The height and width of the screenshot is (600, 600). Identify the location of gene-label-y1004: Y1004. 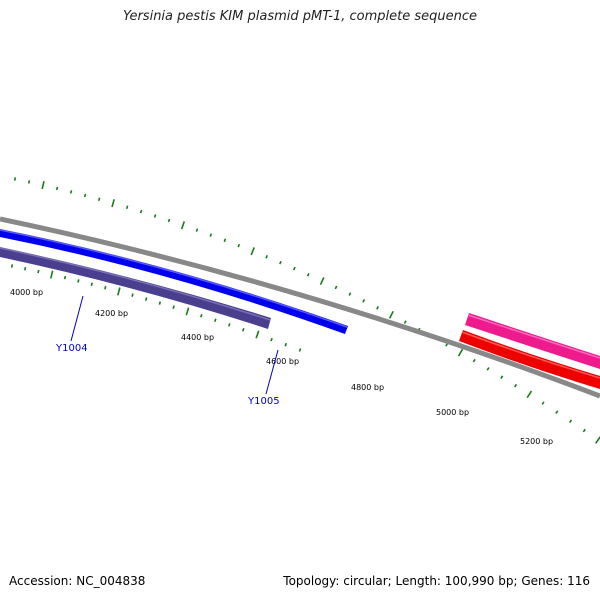
(71, 348).